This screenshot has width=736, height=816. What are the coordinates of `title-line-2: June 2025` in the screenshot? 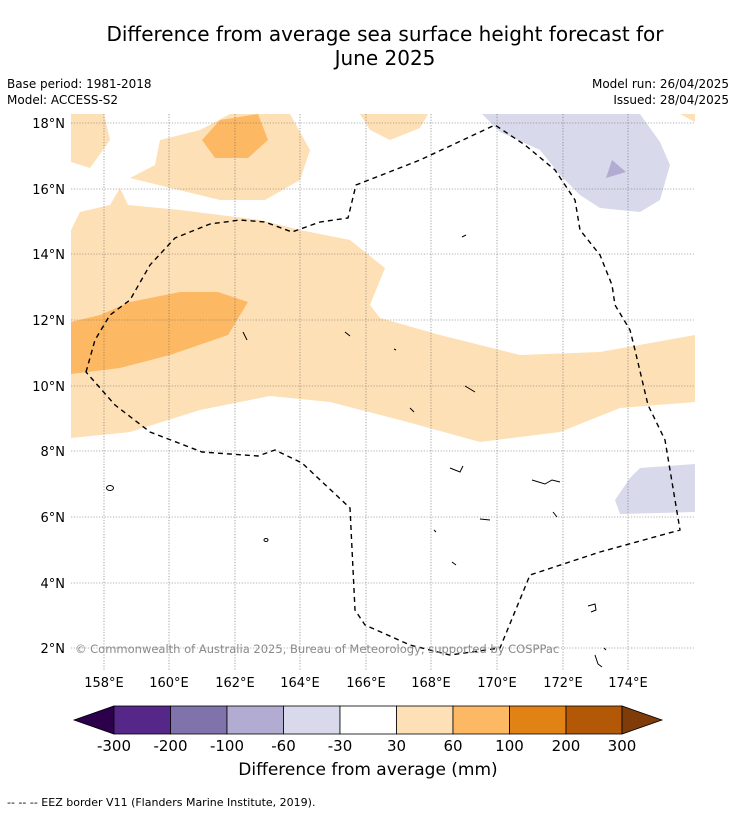 It's located at (385, 58).